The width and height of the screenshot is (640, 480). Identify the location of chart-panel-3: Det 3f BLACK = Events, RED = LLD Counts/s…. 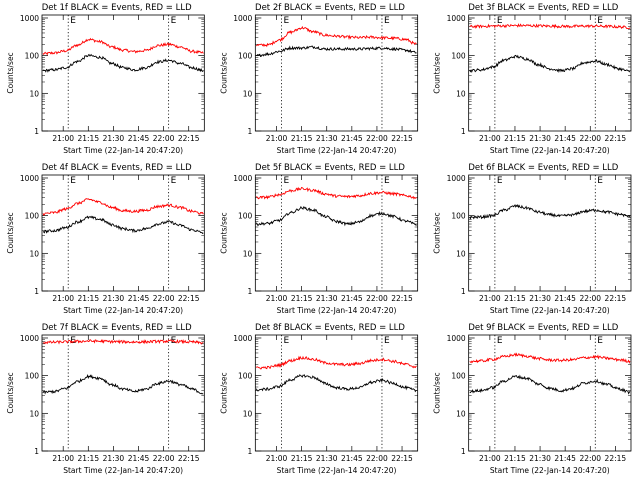
(532, 79).